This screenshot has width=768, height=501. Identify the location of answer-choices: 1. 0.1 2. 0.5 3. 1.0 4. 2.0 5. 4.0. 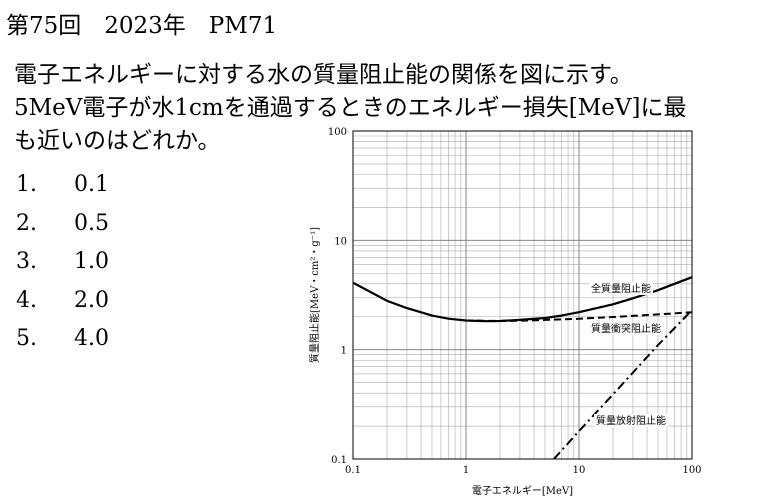
(62, 268).